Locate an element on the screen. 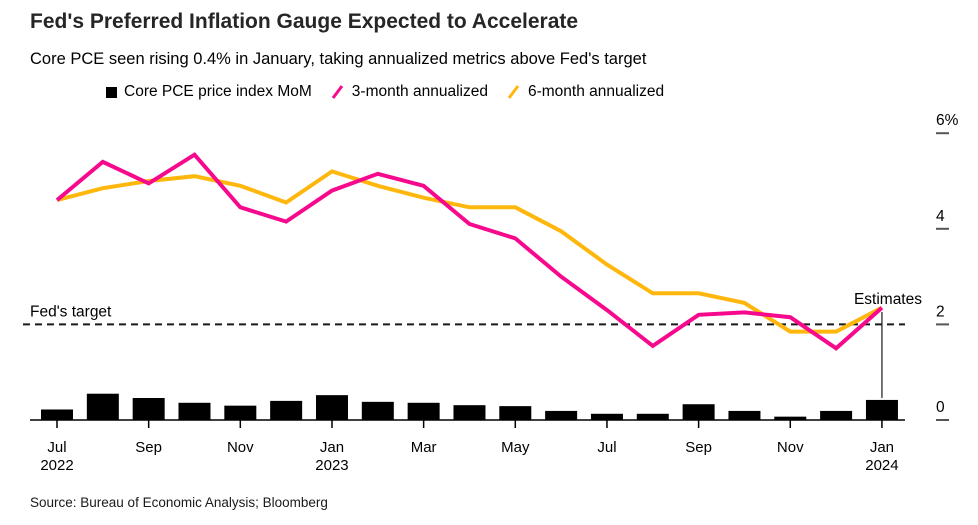 This screenshot has height=525, width=978. legend-item-core-pce: Core PCE price index MoM is located at coordinates (209, 92).